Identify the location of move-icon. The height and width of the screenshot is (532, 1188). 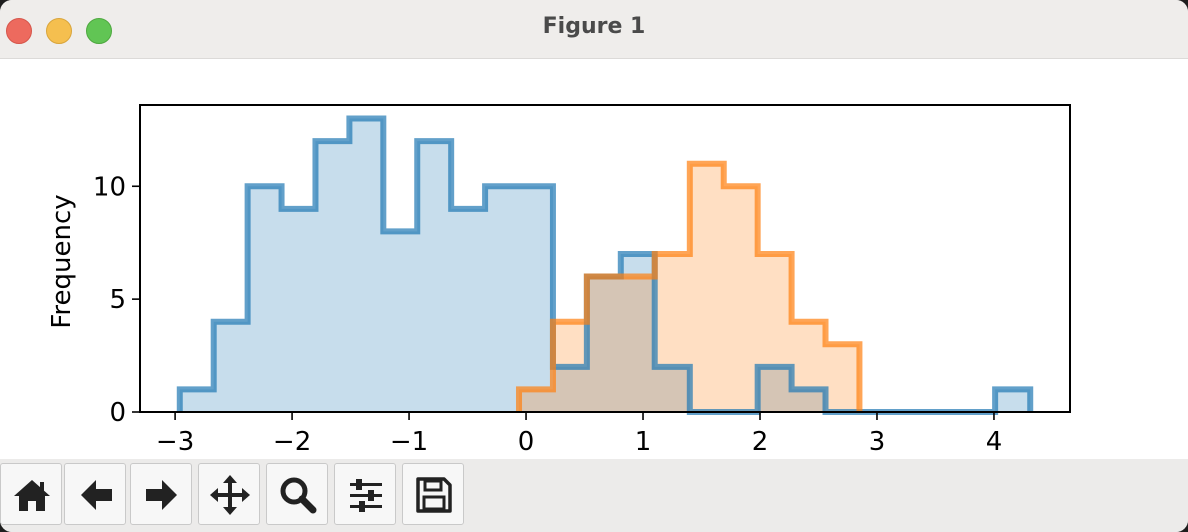
(230, 495).